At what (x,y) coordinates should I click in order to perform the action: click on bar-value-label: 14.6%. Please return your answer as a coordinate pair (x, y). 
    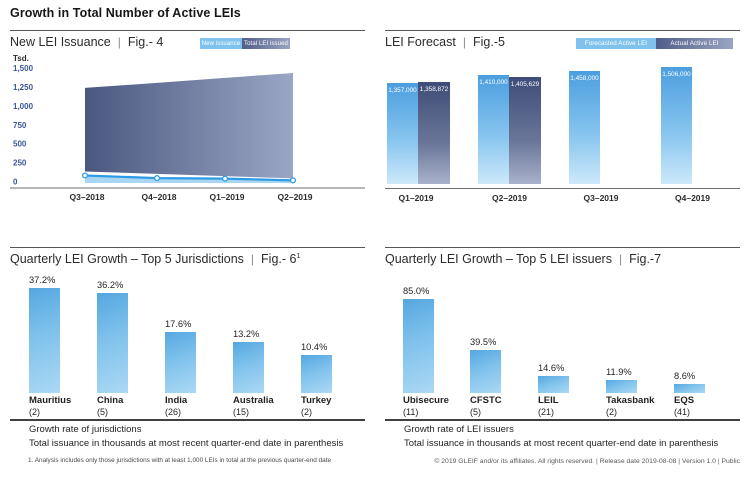
    Looking at the image, I should click on (551, 368).